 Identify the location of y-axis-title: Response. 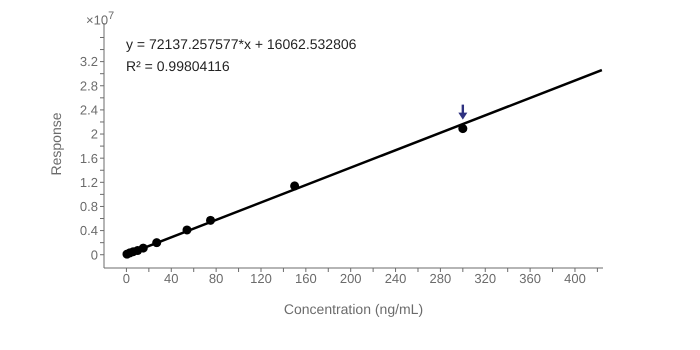
(56, 144).